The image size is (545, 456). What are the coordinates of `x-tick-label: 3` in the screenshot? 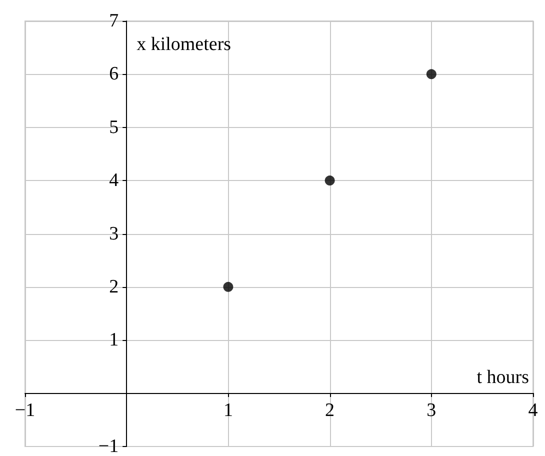 It's located at (431, 410).